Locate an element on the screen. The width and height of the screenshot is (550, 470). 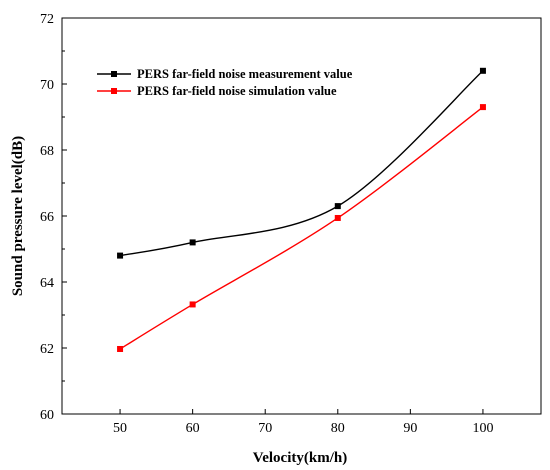
x-tick-label: 90 is located at coordinates (410, 428).